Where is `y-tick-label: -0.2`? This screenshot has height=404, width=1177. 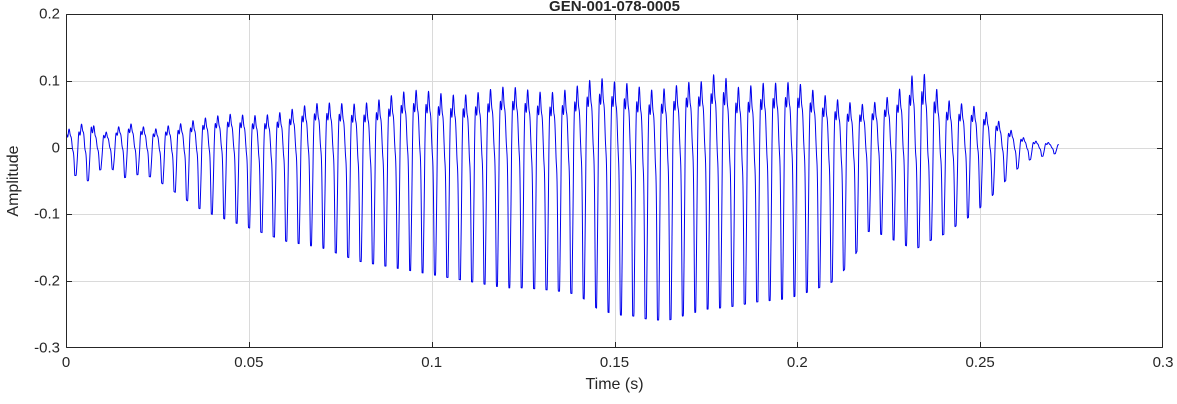
y-tick-label: -0.2 is located at coordinates (47, 281).